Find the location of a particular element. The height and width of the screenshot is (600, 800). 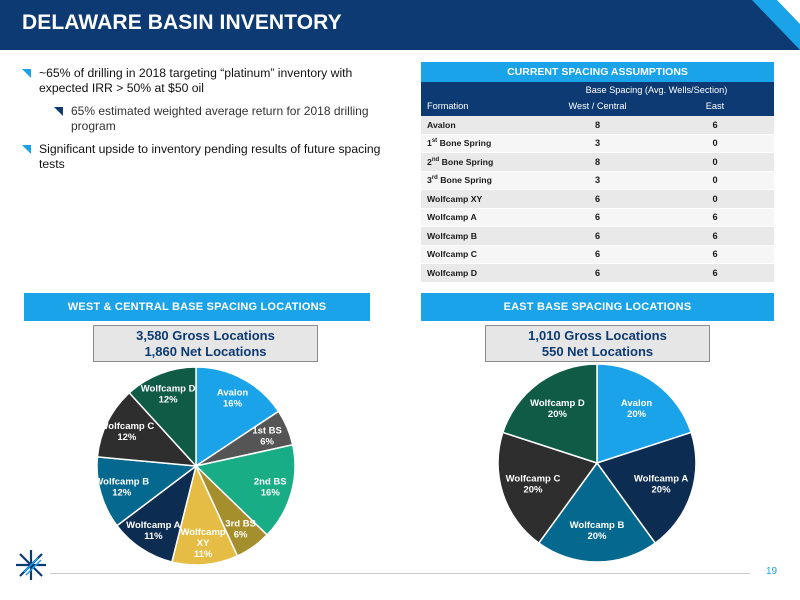

table-group-header: Base Spacing (Avg. Wells/Section) is located at coordinates (656, 89).